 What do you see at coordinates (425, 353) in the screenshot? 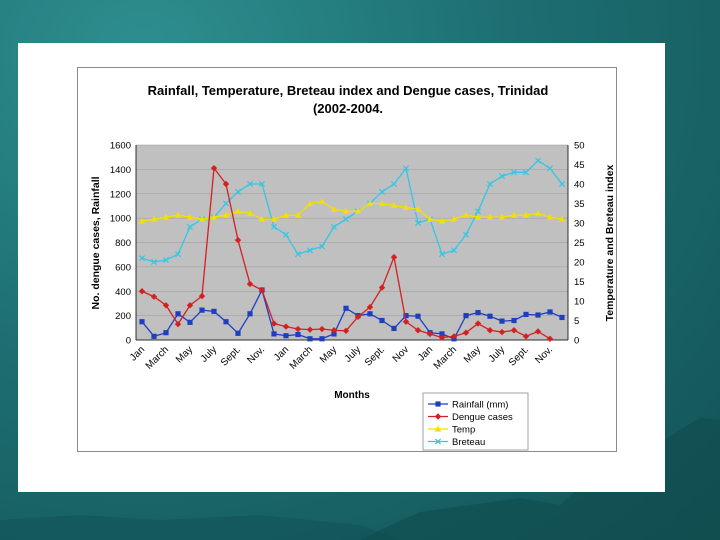
I see `x-tick-label: Jan` at bounding box center [425, 353].